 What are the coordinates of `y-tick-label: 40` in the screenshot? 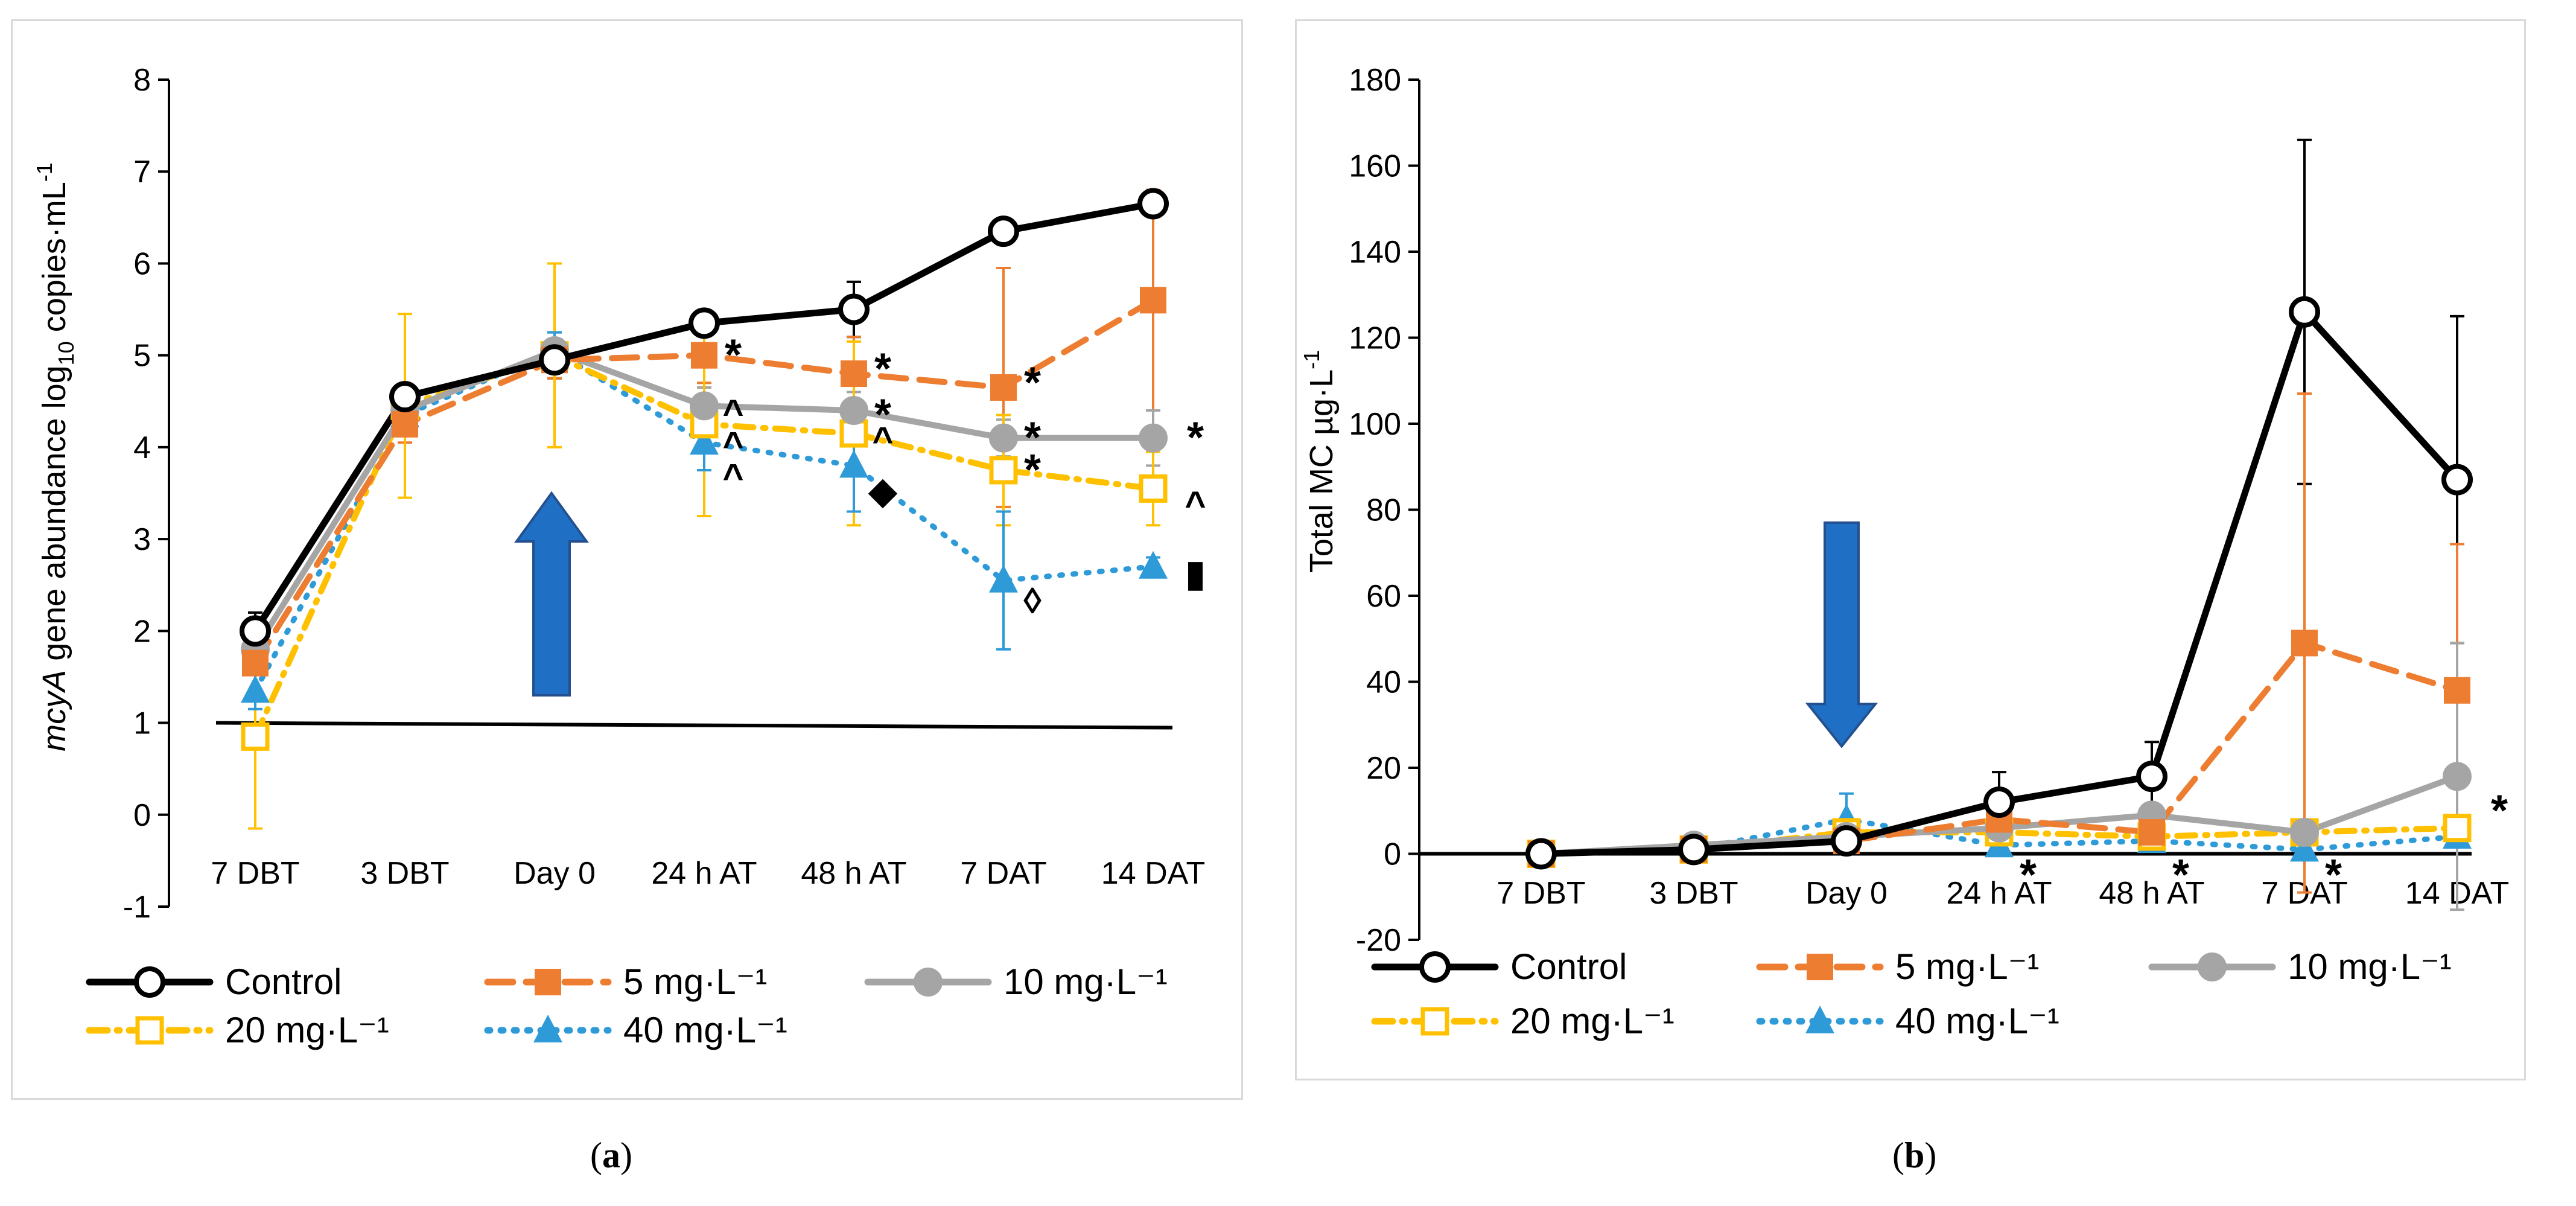 It's located at (1384, 682).